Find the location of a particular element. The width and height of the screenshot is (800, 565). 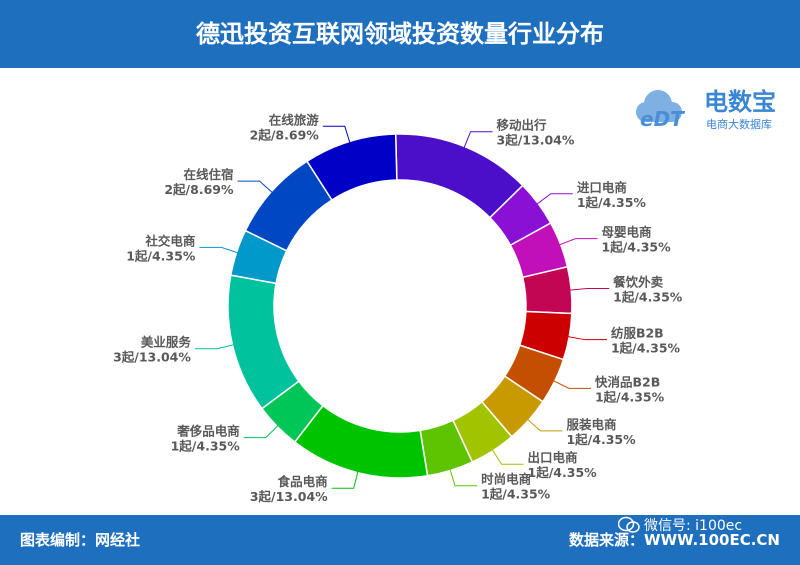

logo: eDT 电数宝 电商大数据库 is located at coordinates (706, 109).